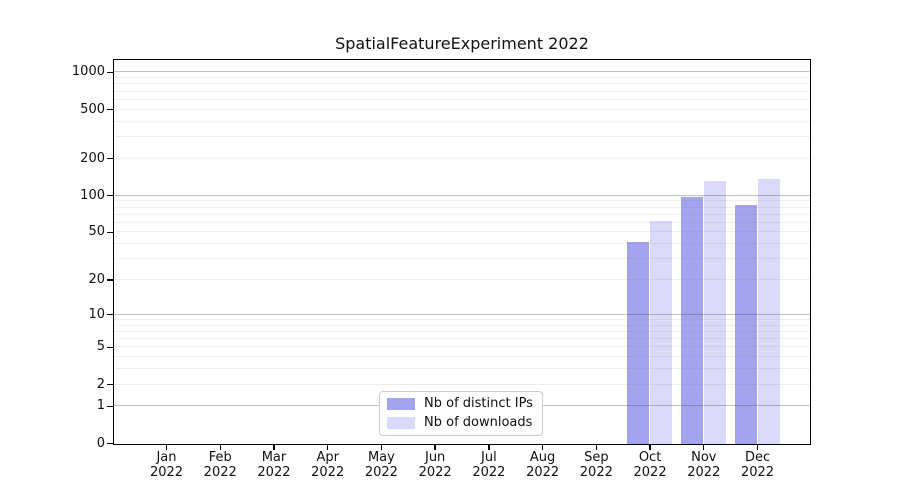 The width and height of the screenshot is (900, 500). I want to click on legend: Nb of distinct IPs Nb of downloads, so click(461, 413).